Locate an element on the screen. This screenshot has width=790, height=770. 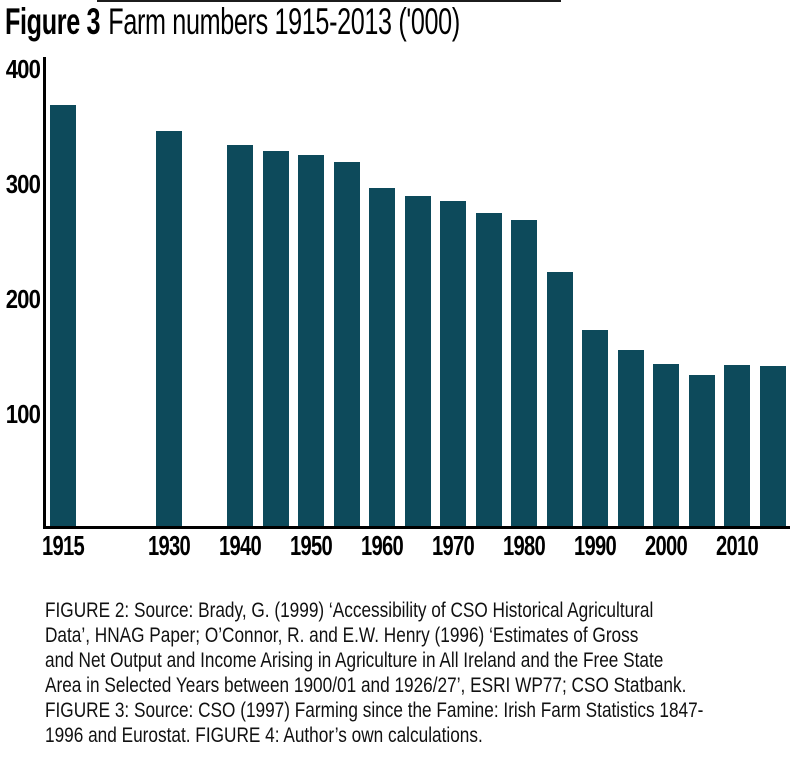
x-tick-1970: 1970 is located at coordinates (453, 545).